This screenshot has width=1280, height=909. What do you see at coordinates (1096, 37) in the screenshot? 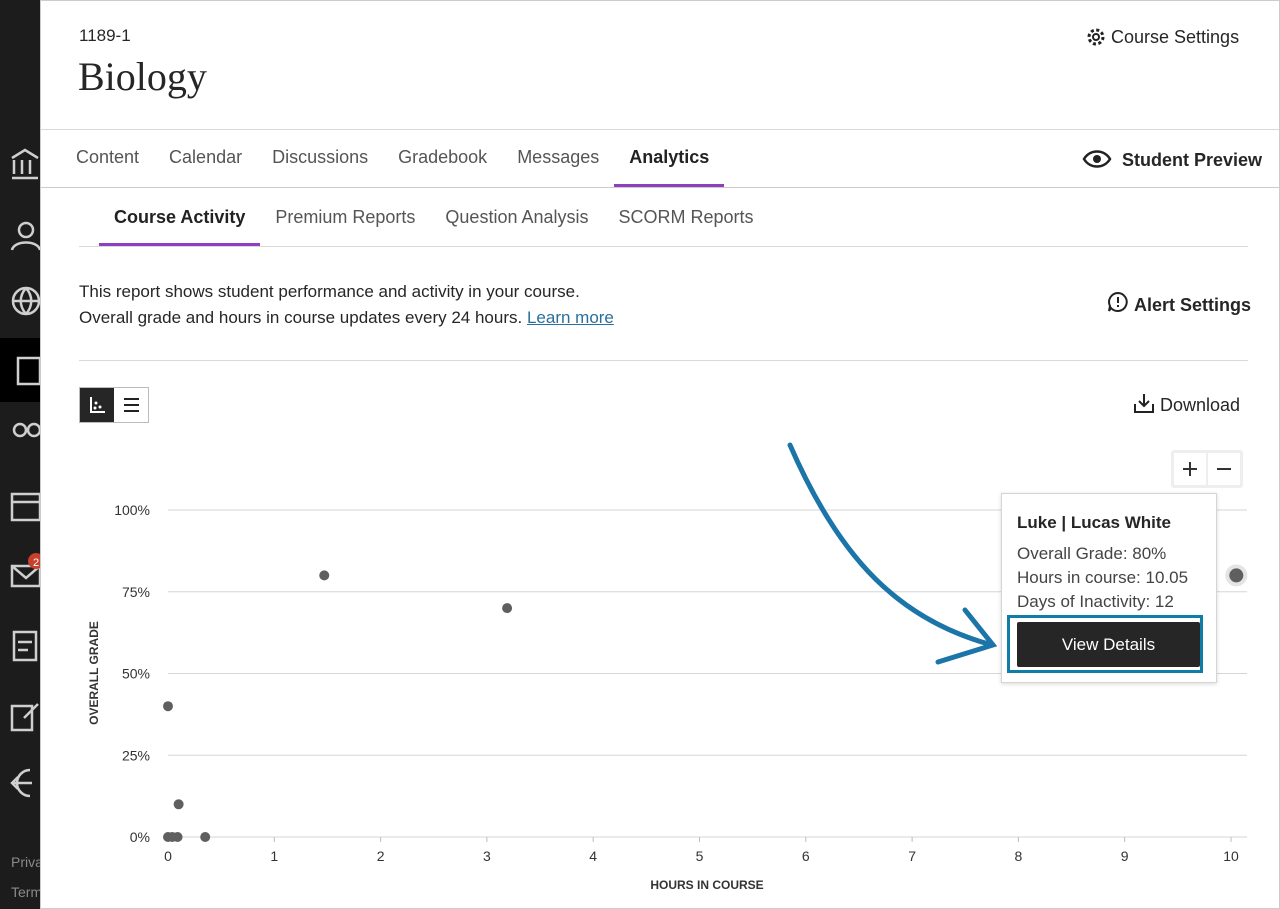
I see `gear-icon` at bounding box center [1096, 37].